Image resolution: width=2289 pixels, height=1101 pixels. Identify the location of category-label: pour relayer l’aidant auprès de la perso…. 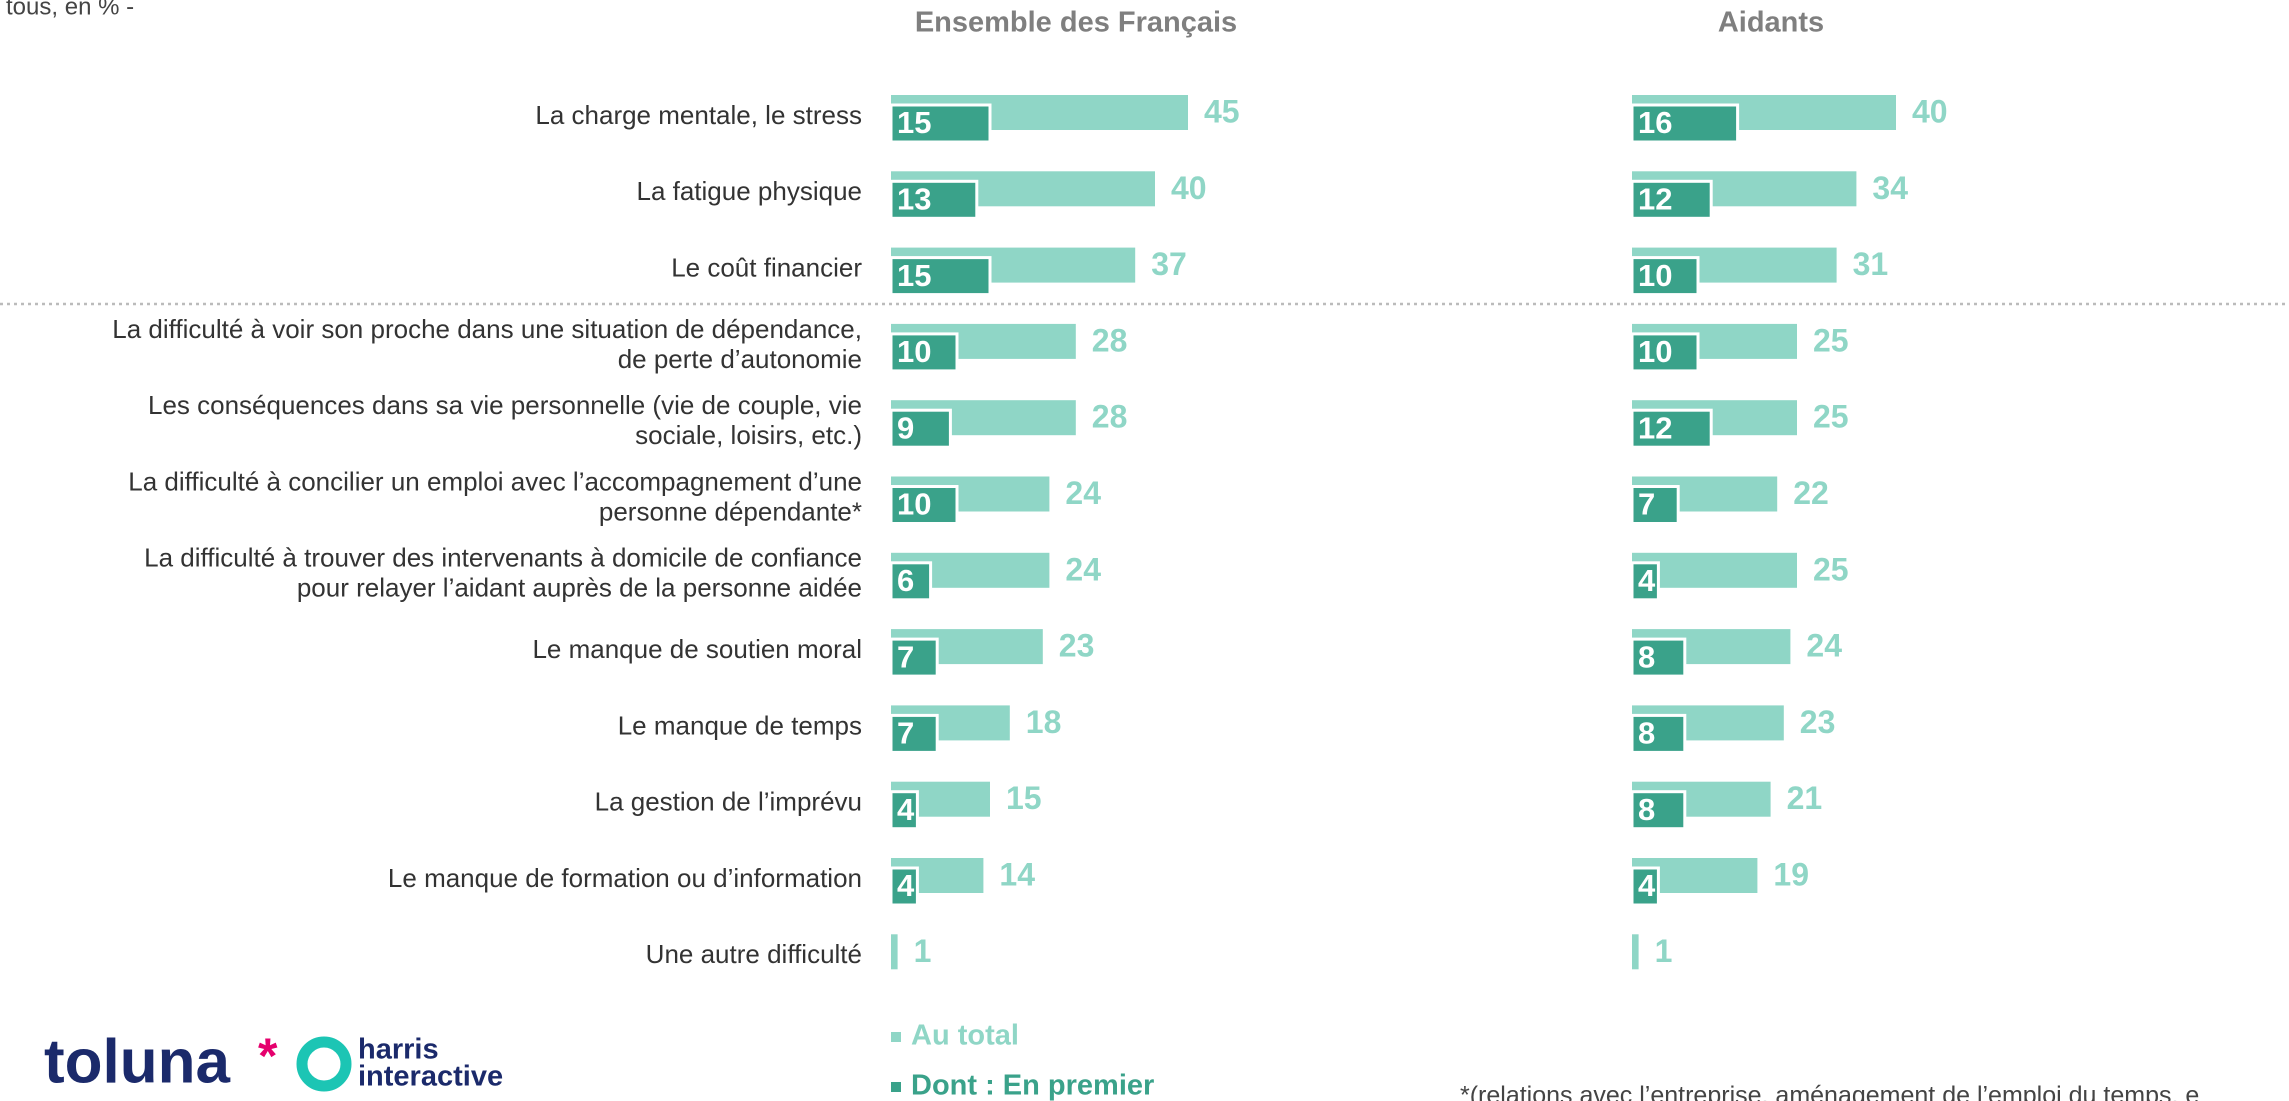
(579, 588).